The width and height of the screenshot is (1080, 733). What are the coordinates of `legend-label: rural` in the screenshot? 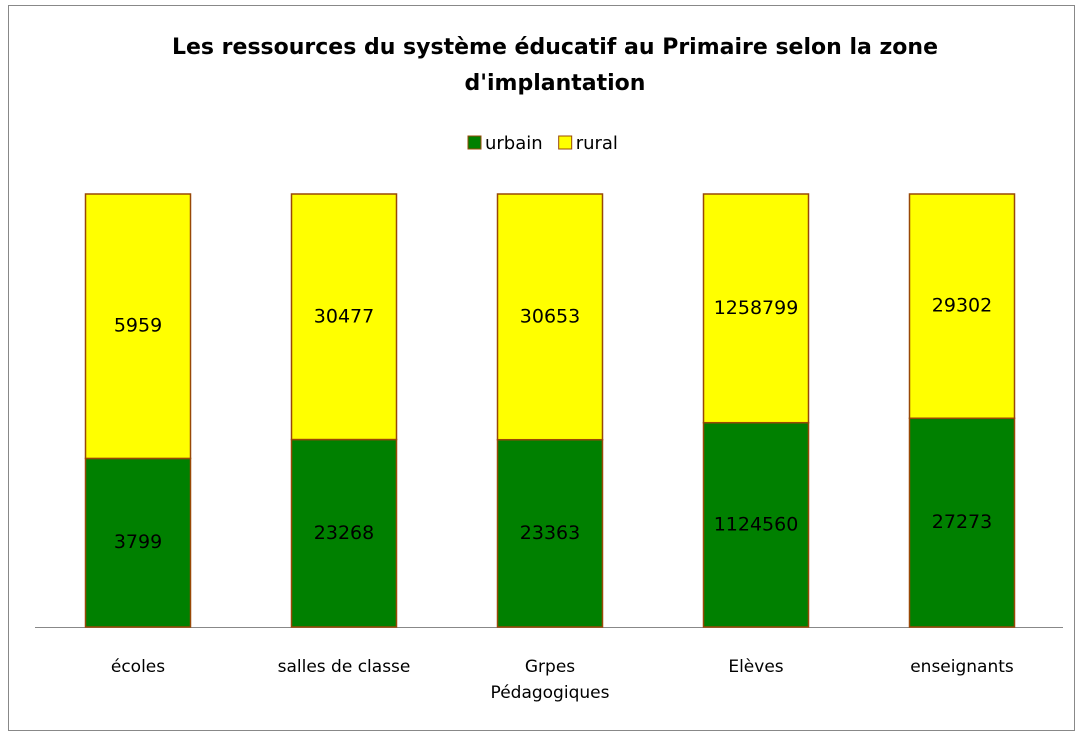 It's located at (597, 143).